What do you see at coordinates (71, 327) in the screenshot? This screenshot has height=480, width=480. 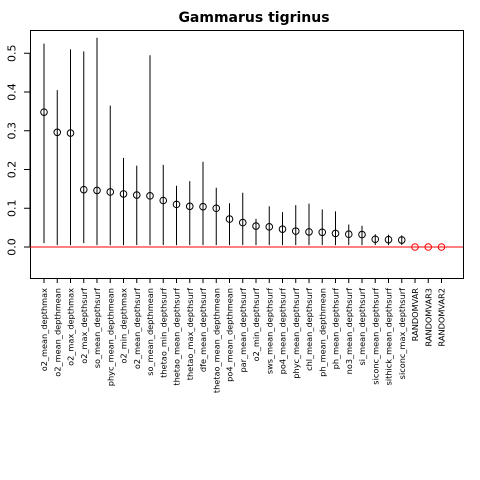 I see `x-tick-label-o2_max_depthmax: o2_max_depthmax` at bounding box center [71, 327].